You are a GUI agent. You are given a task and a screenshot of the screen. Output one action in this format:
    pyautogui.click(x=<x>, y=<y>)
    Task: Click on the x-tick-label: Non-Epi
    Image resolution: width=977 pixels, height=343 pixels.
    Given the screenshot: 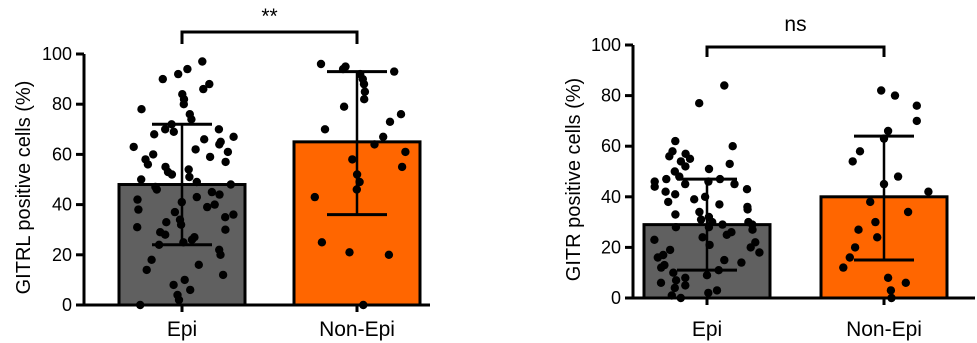 What is the action you would take?
    pyautogui.click(x=357, y=329)
    